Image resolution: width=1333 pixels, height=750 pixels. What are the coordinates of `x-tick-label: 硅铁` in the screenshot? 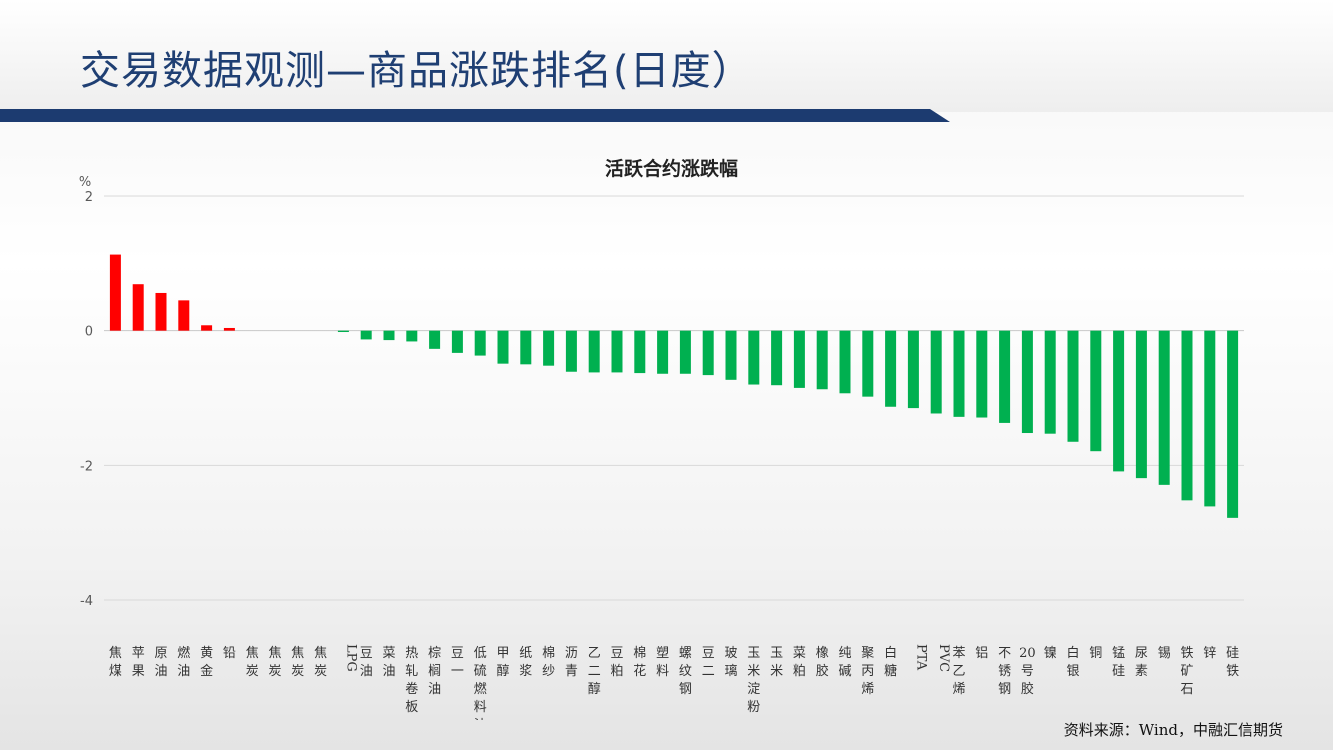 It's located at (1232, 662).